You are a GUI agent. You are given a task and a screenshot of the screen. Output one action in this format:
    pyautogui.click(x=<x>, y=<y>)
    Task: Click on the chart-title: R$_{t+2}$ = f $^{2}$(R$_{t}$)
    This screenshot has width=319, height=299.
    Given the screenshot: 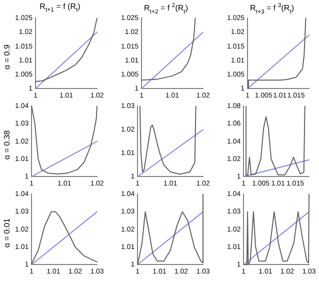 What is the action you would take?
    pyautogui.click(x=166, y=9)
    